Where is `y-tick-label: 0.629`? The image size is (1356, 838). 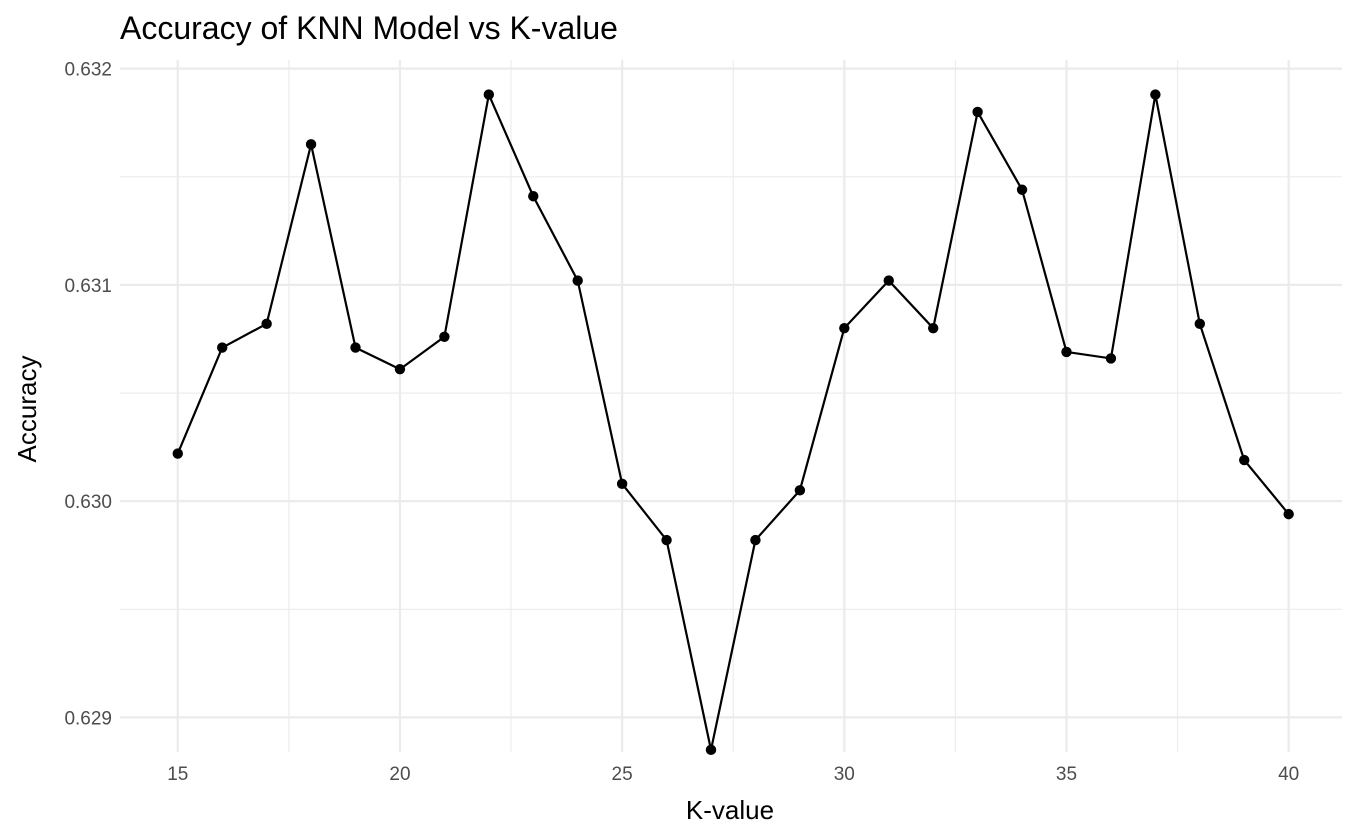
y-tick-label: 0.629 is located at coordinates (88, 718).